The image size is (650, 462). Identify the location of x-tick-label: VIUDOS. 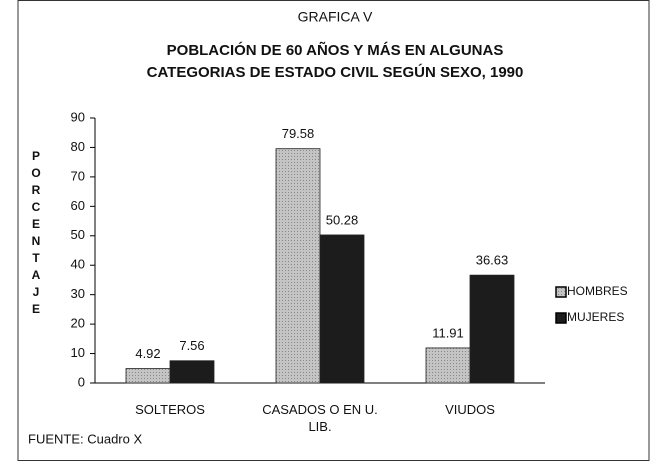
(470, 409).